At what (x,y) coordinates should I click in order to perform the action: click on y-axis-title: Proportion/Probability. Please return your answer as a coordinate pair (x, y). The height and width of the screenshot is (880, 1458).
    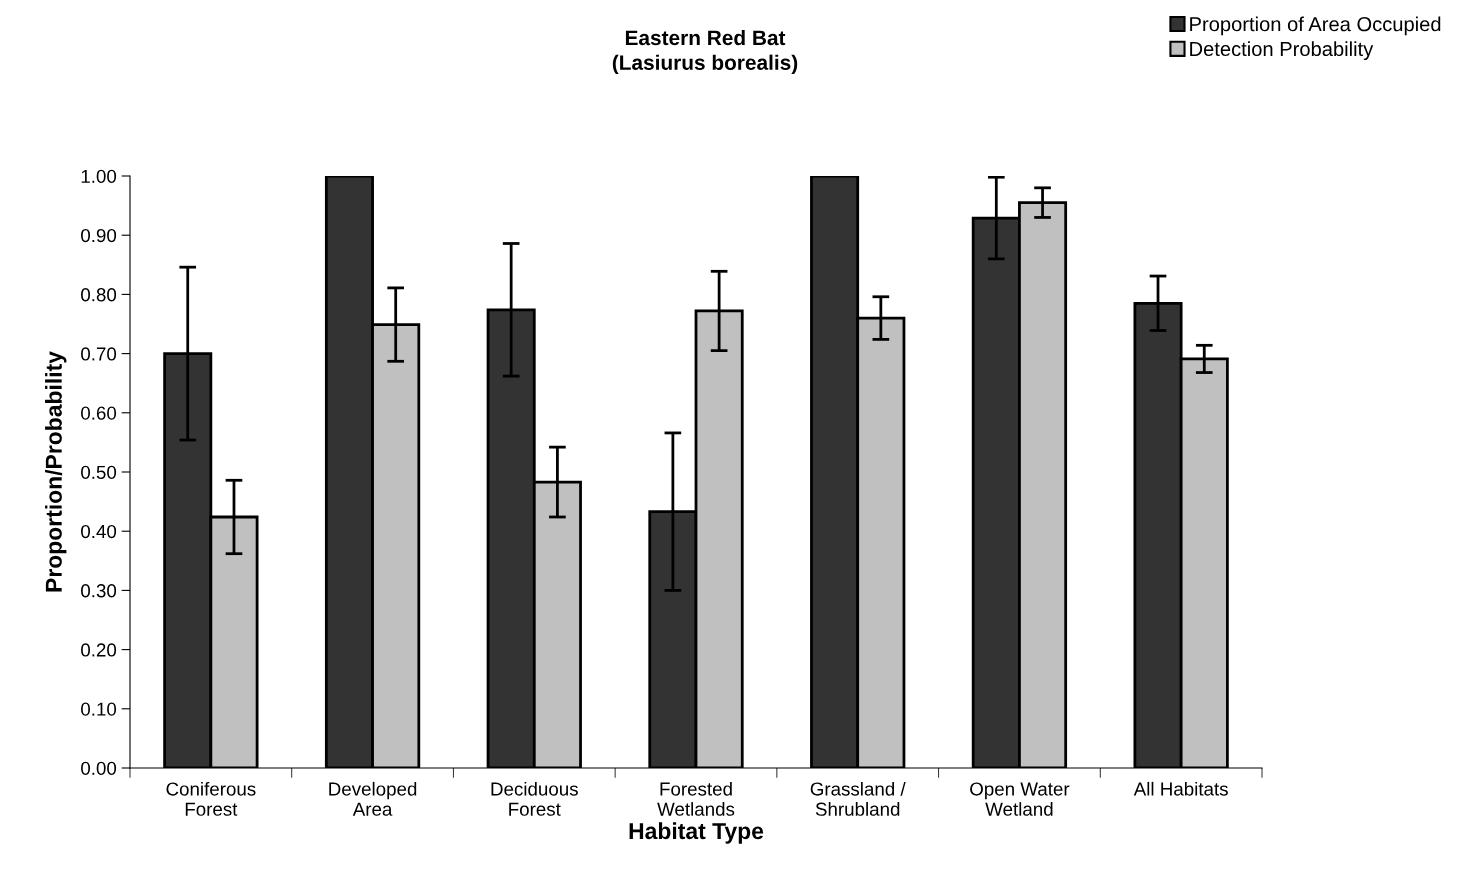
    Looking at the image, I should click on (56, 471).